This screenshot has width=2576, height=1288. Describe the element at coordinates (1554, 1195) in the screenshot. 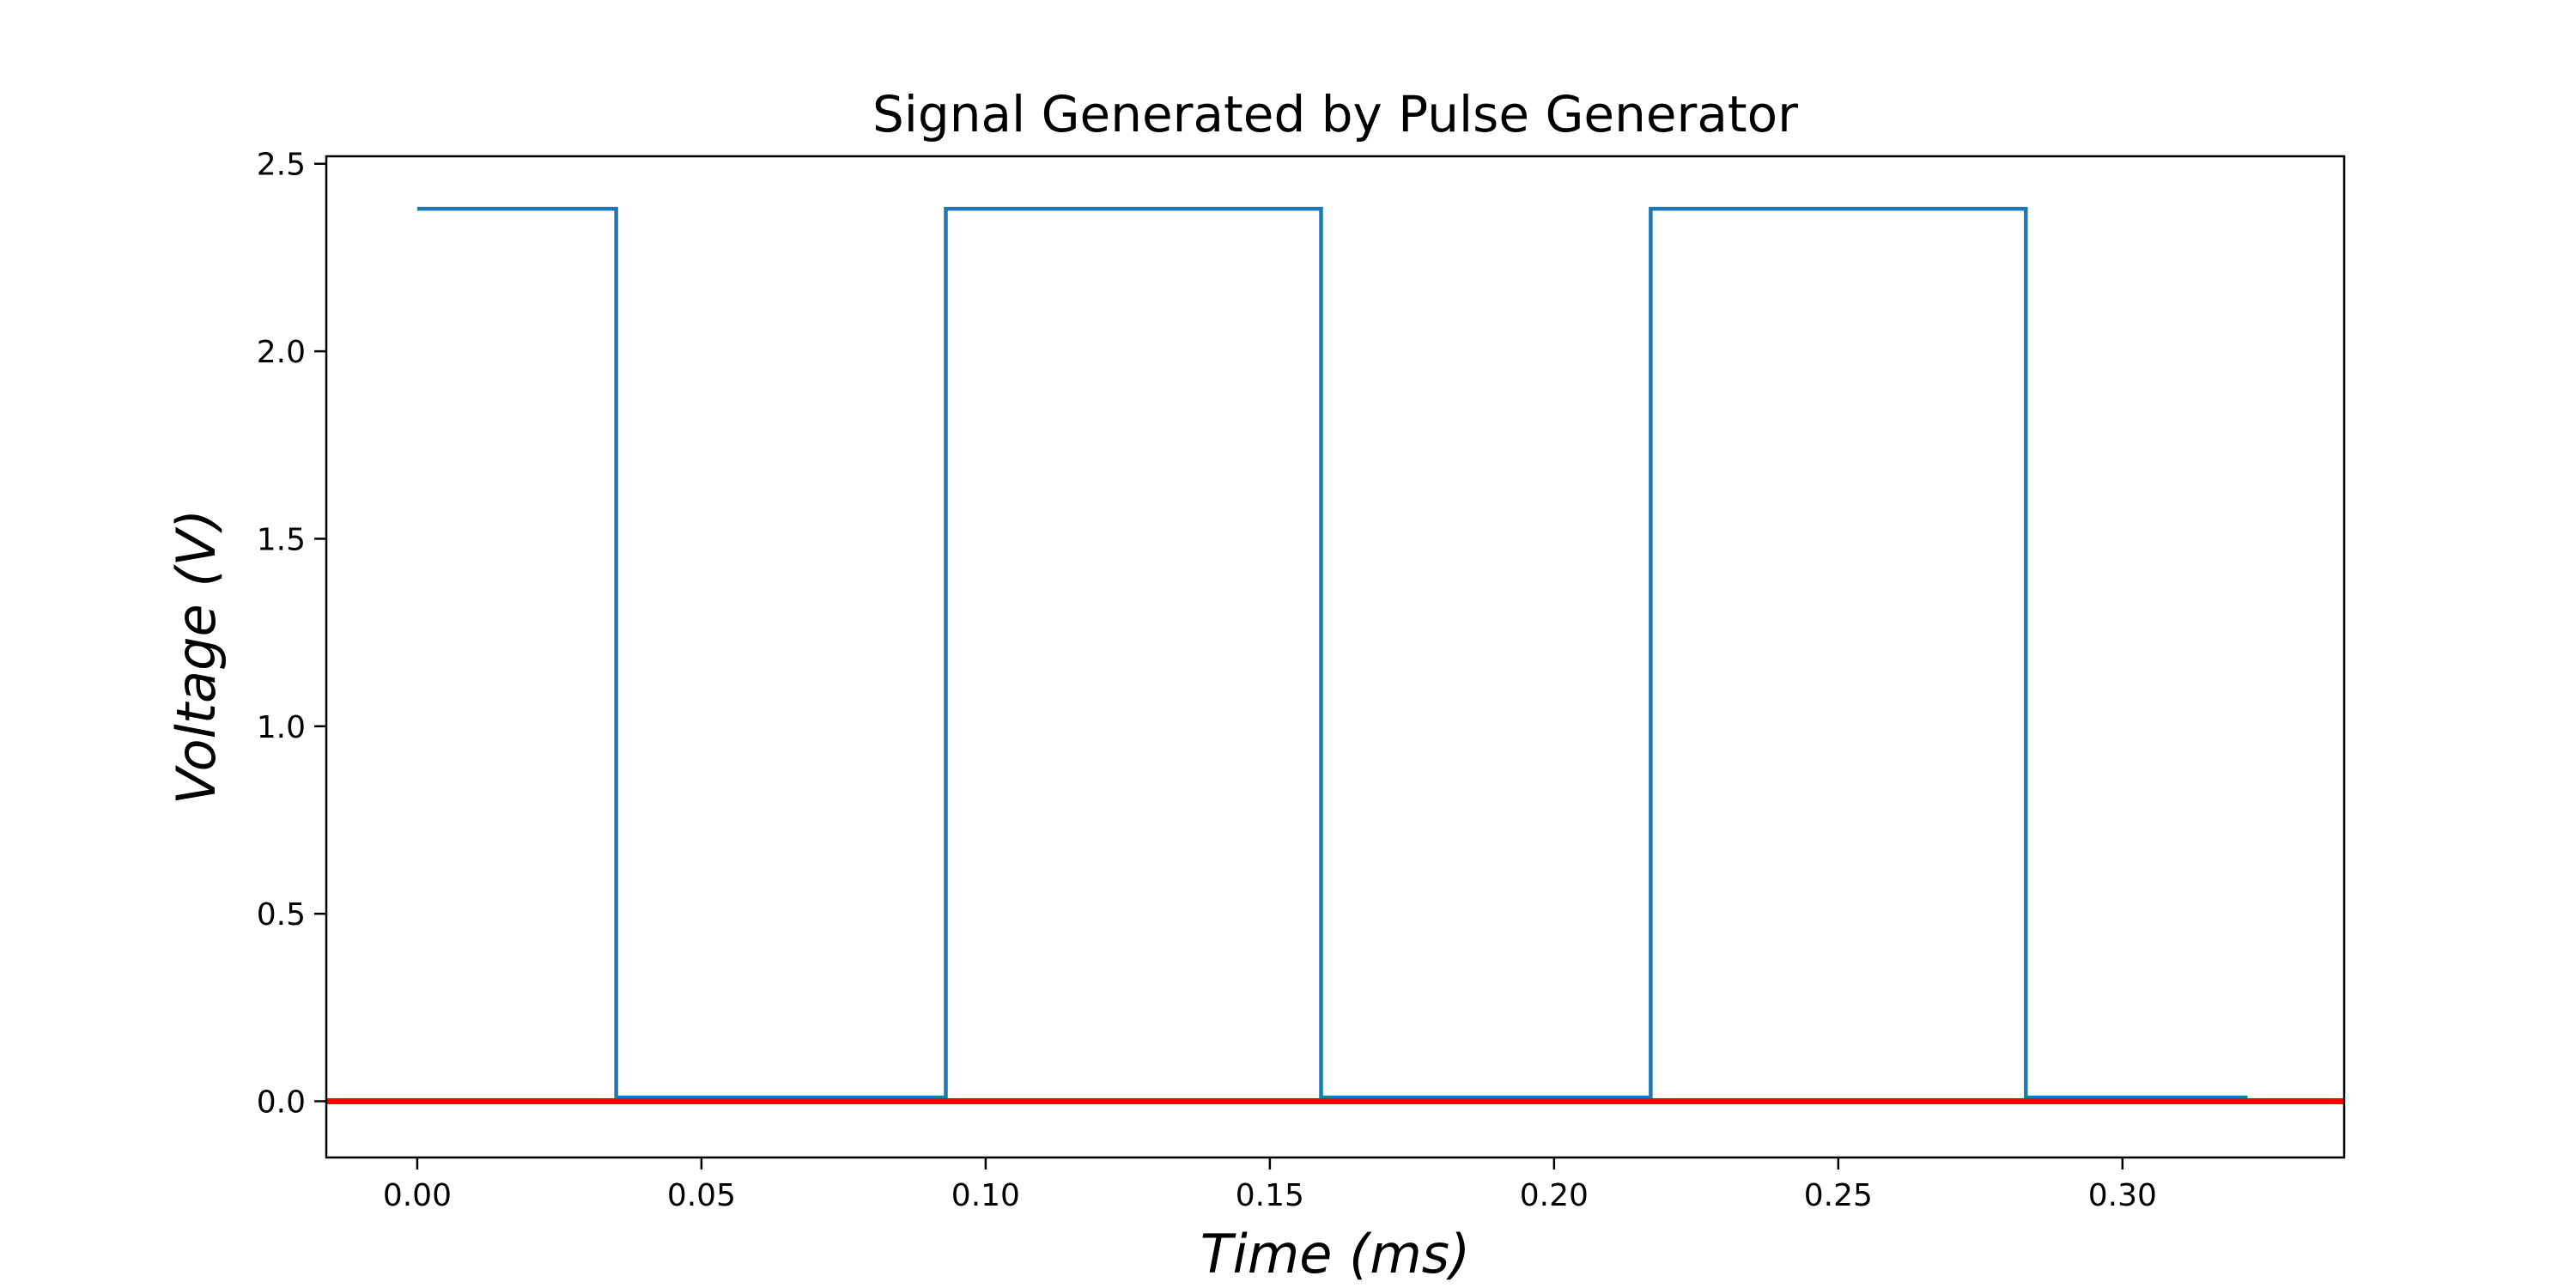

I see `x-tick-label: 0.20` at that location.